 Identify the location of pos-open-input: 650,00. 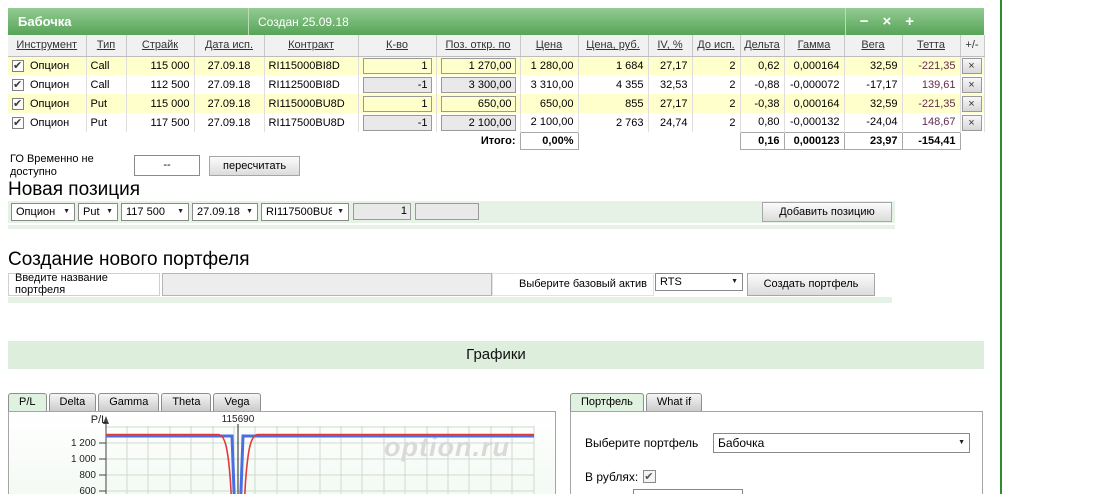
(478, 103).